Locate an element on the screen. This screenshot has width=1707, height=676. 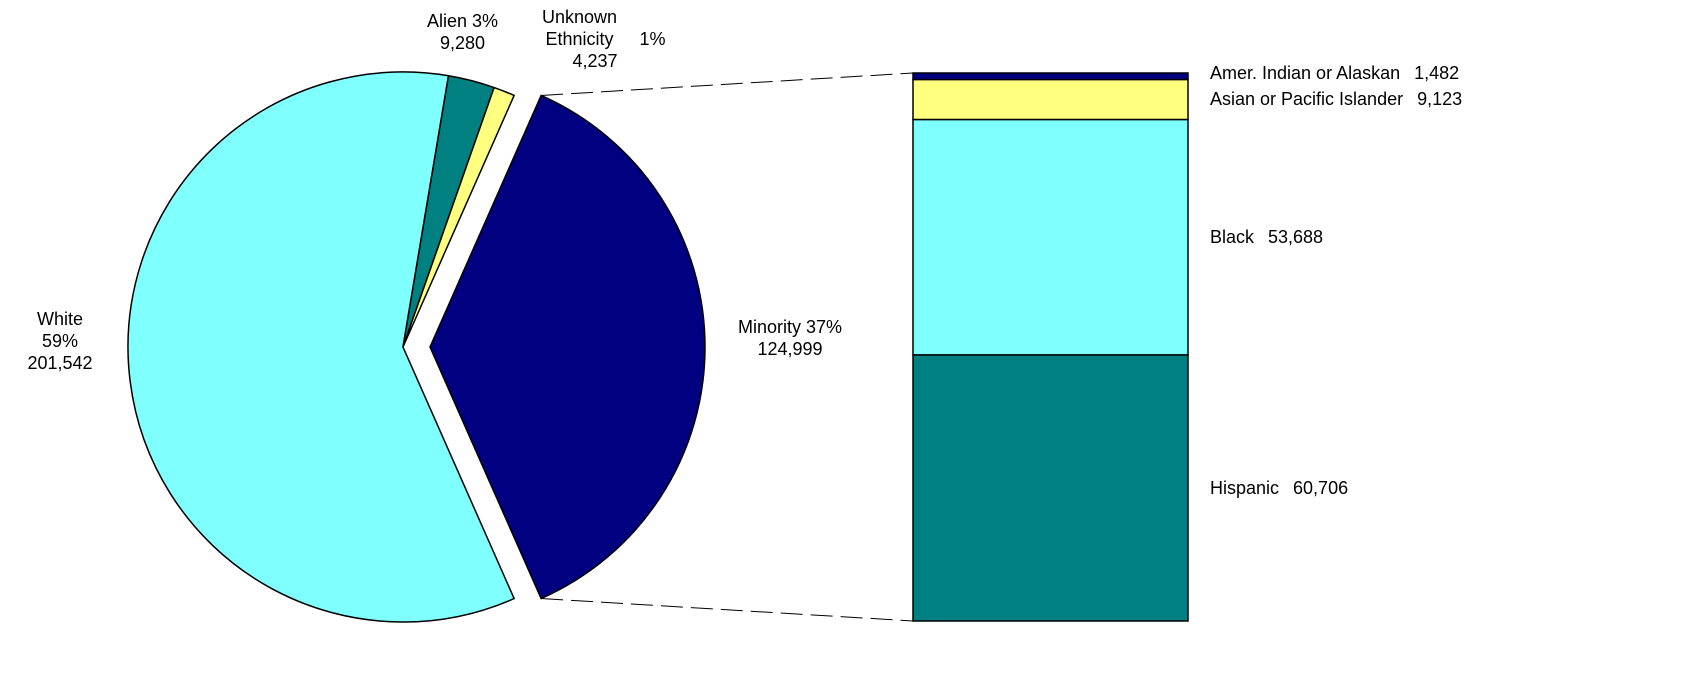
segment-name: Hispanic is located at coordinates (1245, 487).